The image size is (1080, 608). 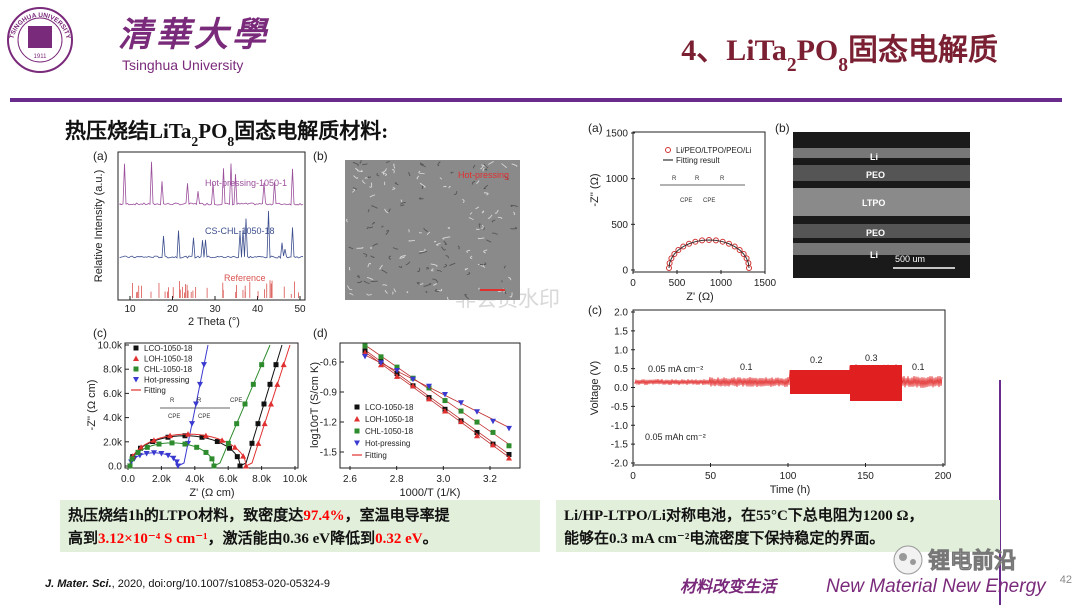 I want to click on text-run: Li/HP-LTPO/Li对称电池，在55°C下总电阻为1200 Ω，, so click(x=744, y=515).